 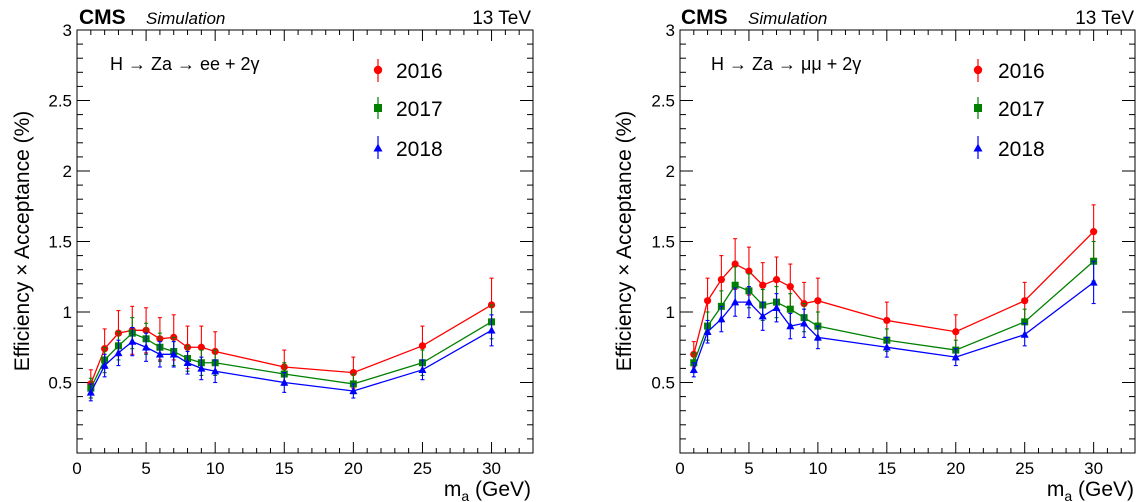 I want to click on right-legend-entry-2018: 2018, so click(x=1009, y=148).